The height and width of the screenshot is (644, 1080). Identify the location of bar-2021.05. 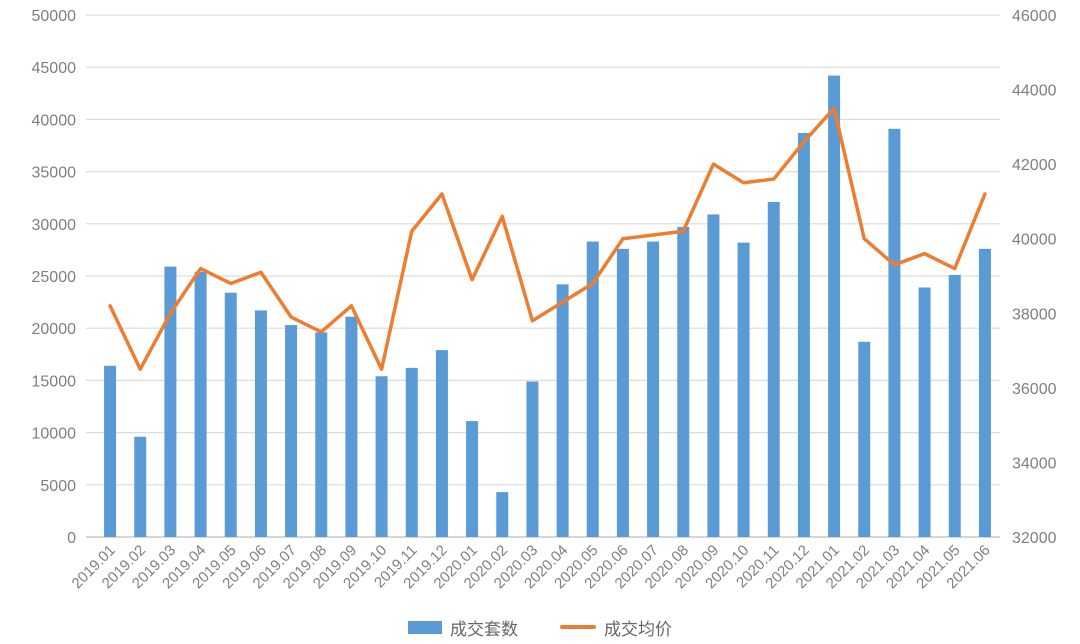
(954, 405).